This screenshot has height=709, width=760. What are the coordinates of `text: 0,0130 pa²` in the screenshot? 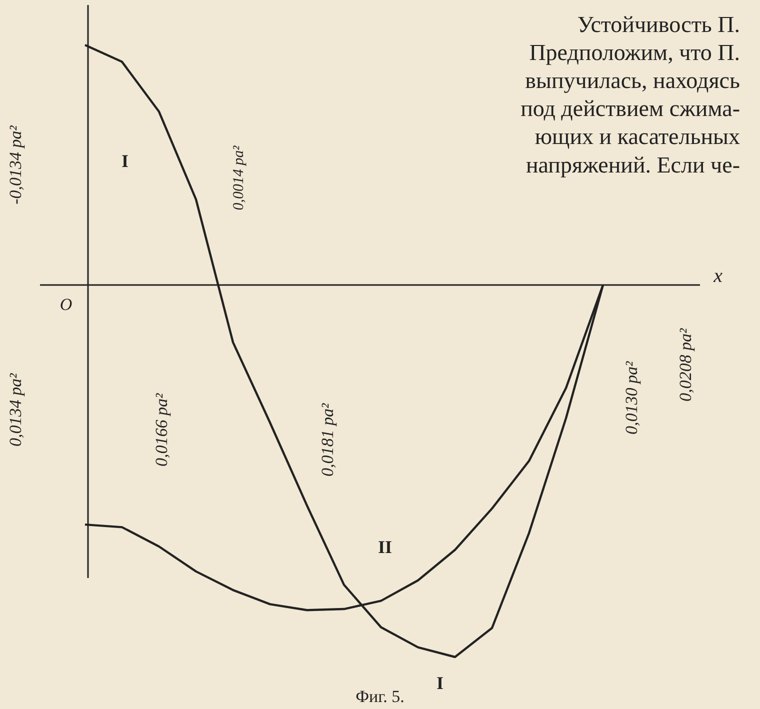 It's located at (631, 397).